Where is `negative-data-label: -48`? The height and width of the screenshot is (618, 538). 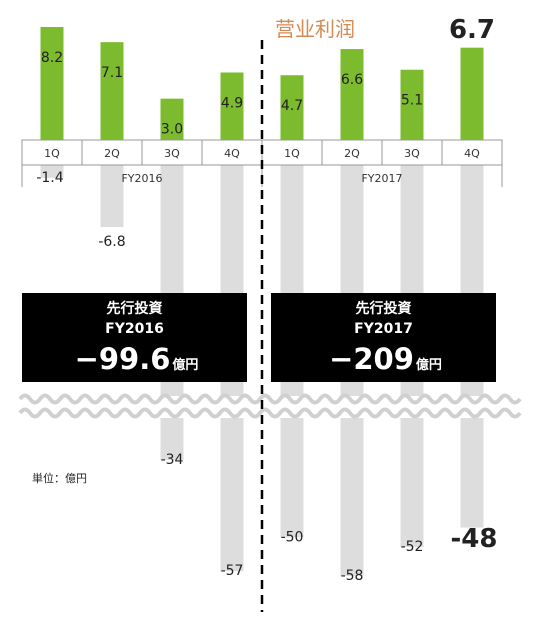 negative-data-label: -48 is located at coordinates (474, 539).